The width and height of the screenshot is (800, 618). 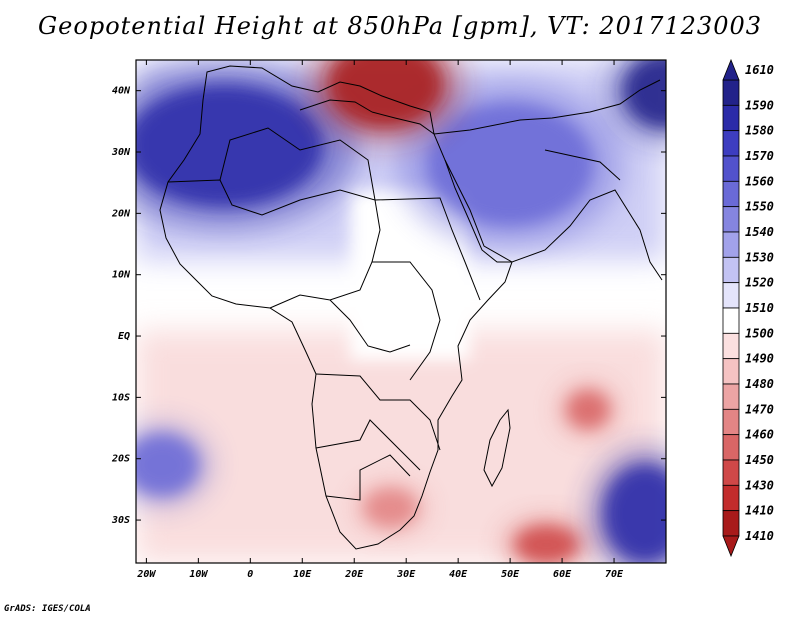 I want to click on lat-tick-label: 30S, so click(x=120, y=520).